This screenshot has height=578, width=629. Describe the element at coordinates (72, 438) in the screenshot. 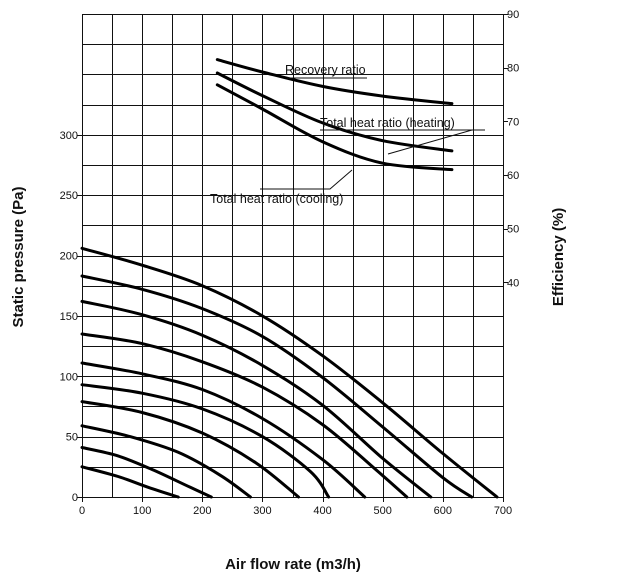

I see `left-y-tick-label: 50` at that location.